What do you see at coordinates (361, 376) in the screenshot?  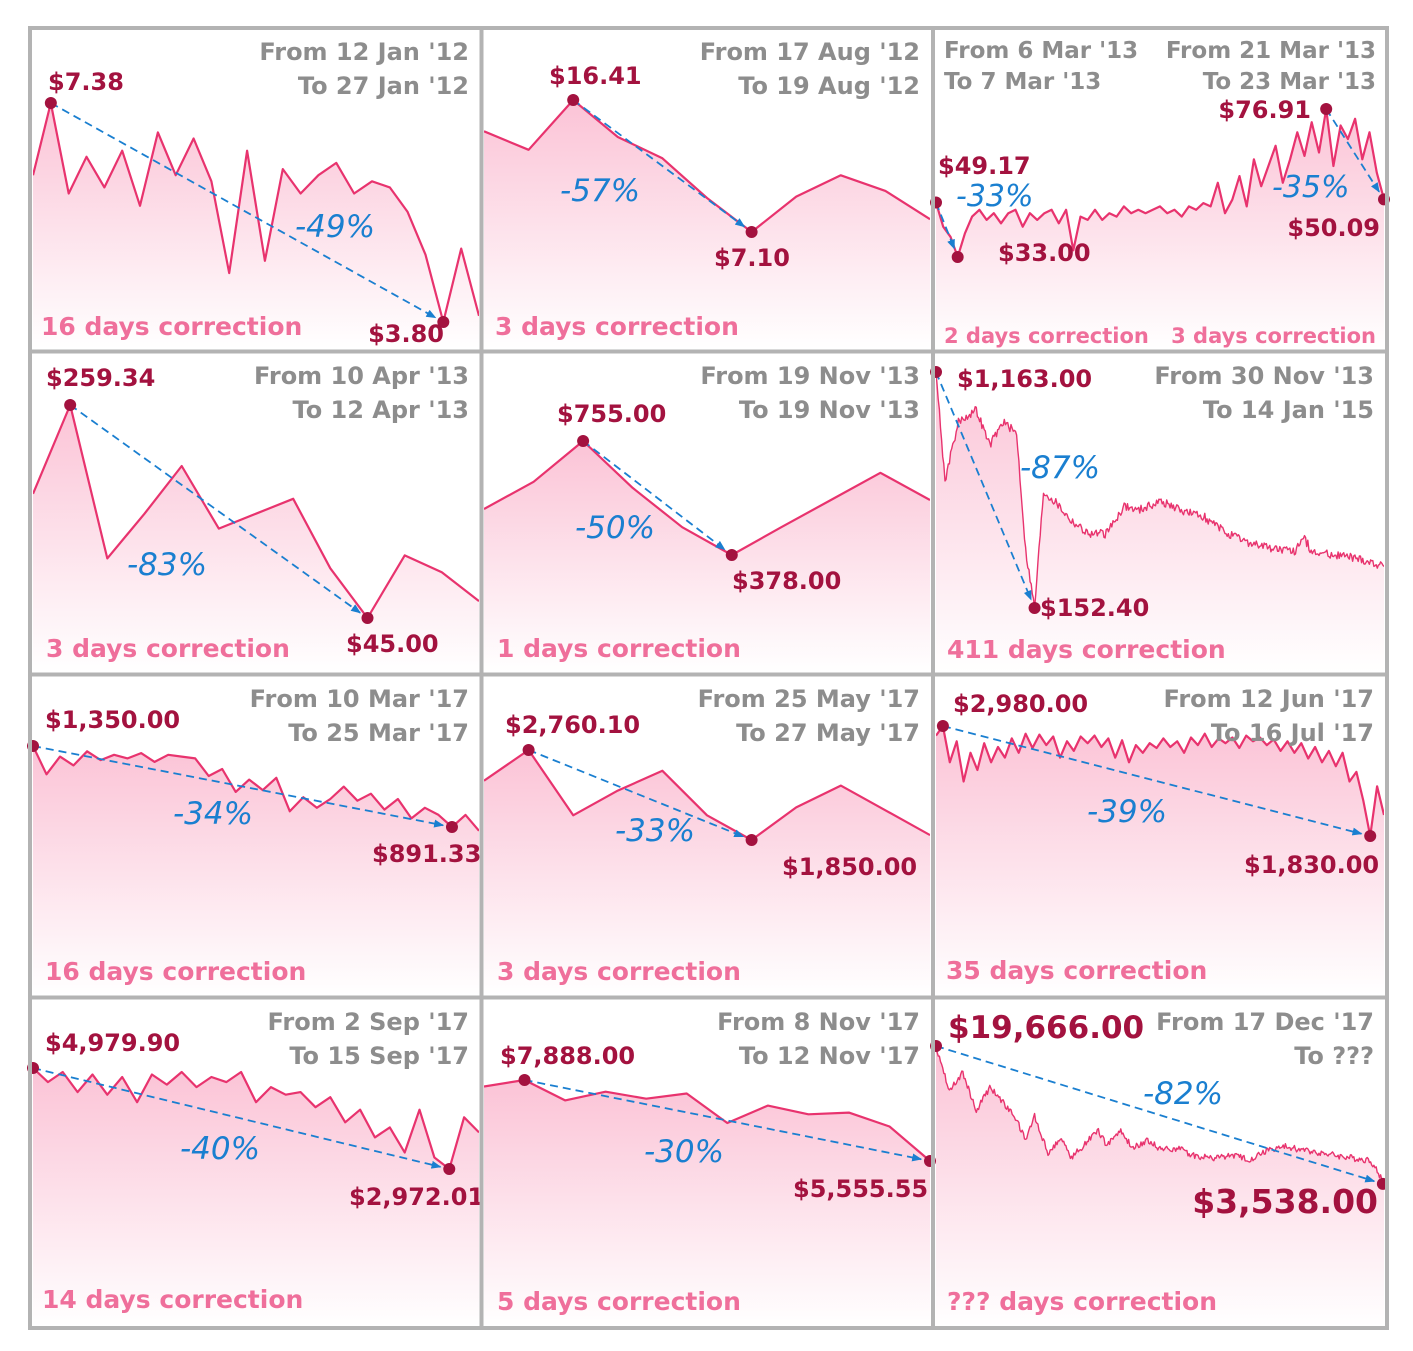 I see `date-from: From 10 Apr '13` at bounding box center [361, 376].